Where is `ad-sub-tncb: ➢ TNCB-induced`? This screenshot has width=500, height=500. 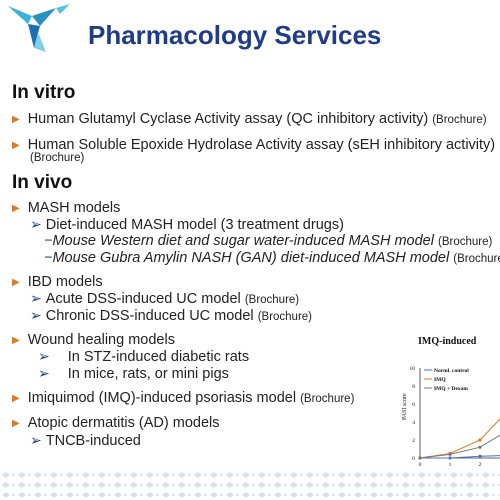
ad-sub-tncb: ➢ TNCB-induced is located at coordinates (85, 440).